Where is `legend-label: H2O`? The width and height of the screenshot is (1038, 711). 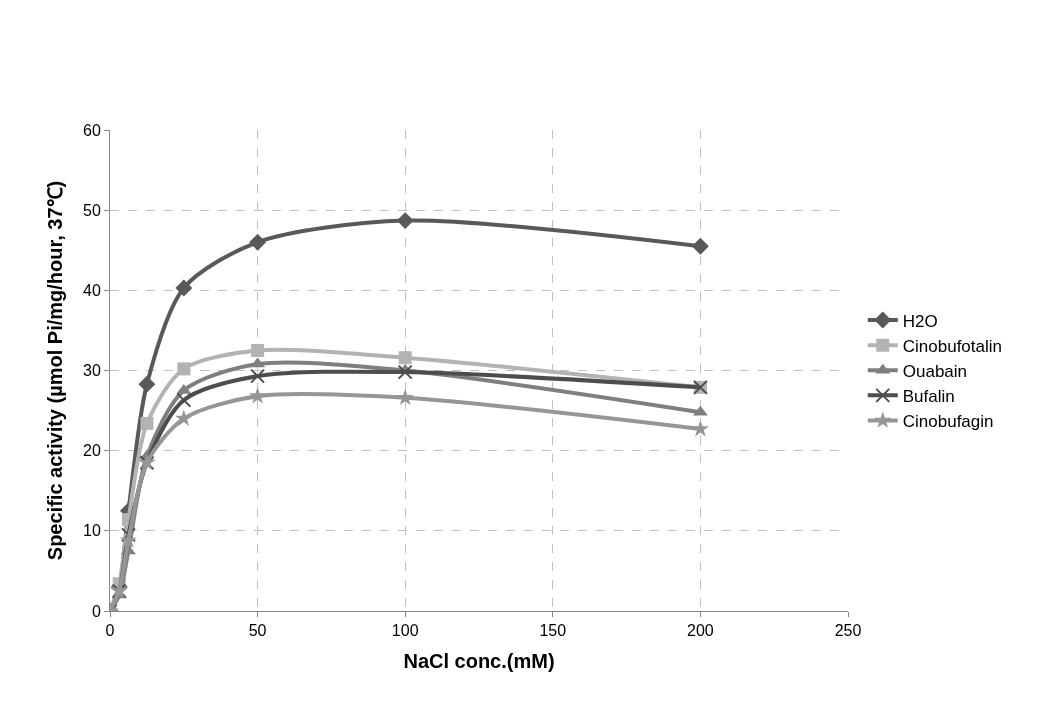
legend-label: H2O is located at coordinates (920, 321).